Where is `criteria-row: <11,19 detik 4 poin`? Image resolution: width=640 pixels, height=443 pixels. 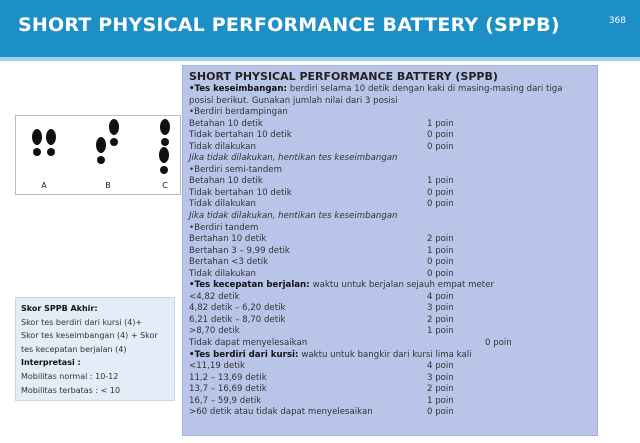 criteria-row: <11,19 detik 4 poin is located at coordinates (390, 367).